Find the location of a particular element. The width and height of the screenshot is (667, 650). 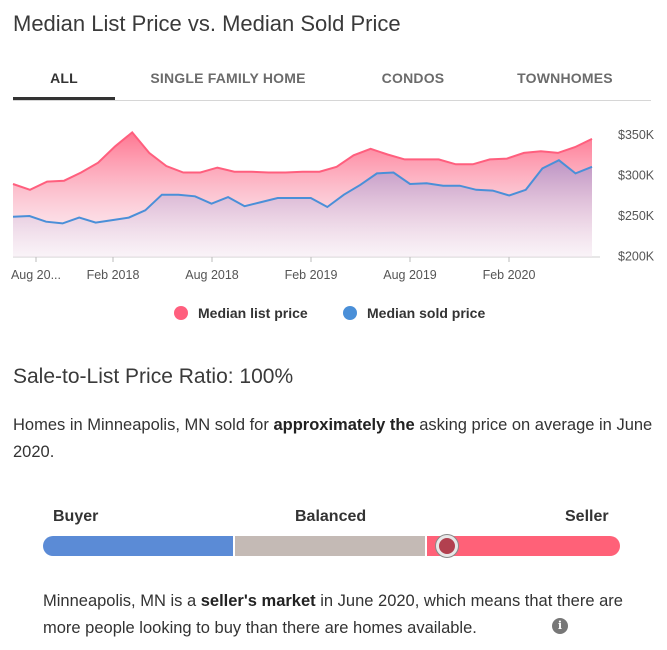

buyer-label: Buyer is located at coordinates (76, 516).